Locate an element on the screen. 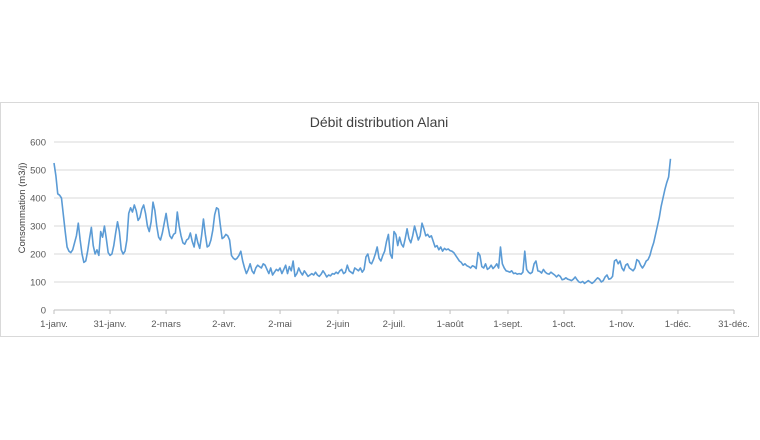 The width and height of the screenshot is (760, 440). x-tick-label: 2-juin is located at coordinates (337, 324).